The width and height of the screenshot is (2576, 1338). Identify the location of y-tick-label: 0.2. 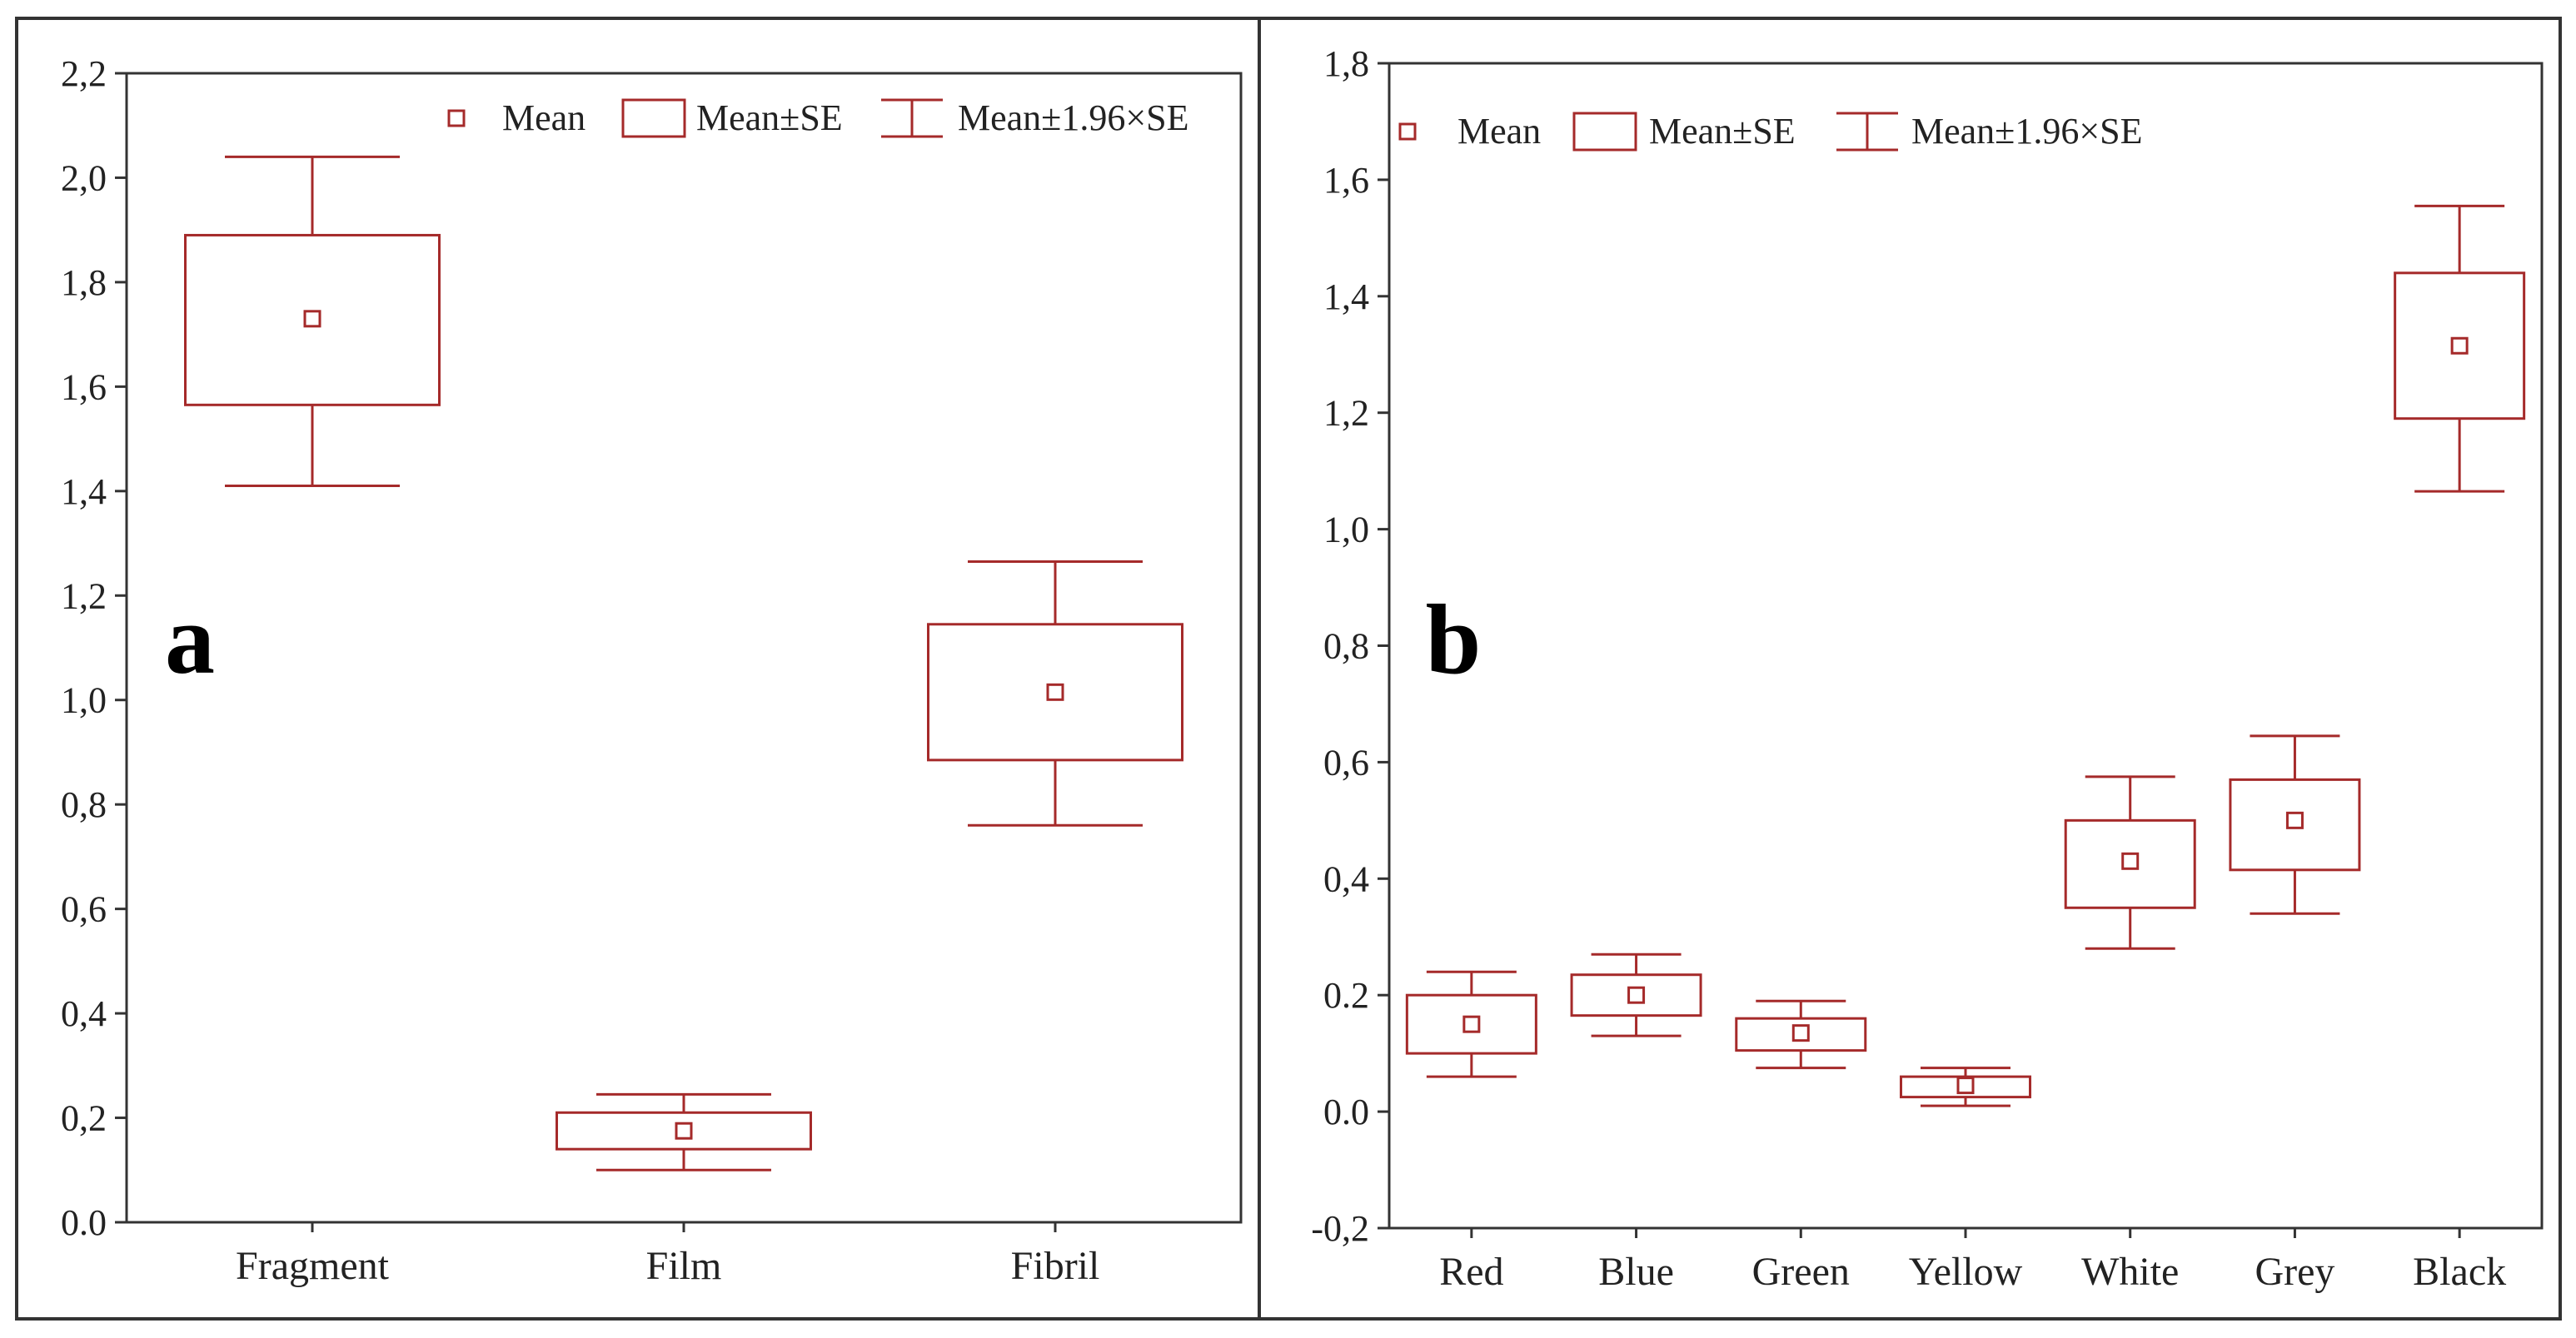
(1346, 996).